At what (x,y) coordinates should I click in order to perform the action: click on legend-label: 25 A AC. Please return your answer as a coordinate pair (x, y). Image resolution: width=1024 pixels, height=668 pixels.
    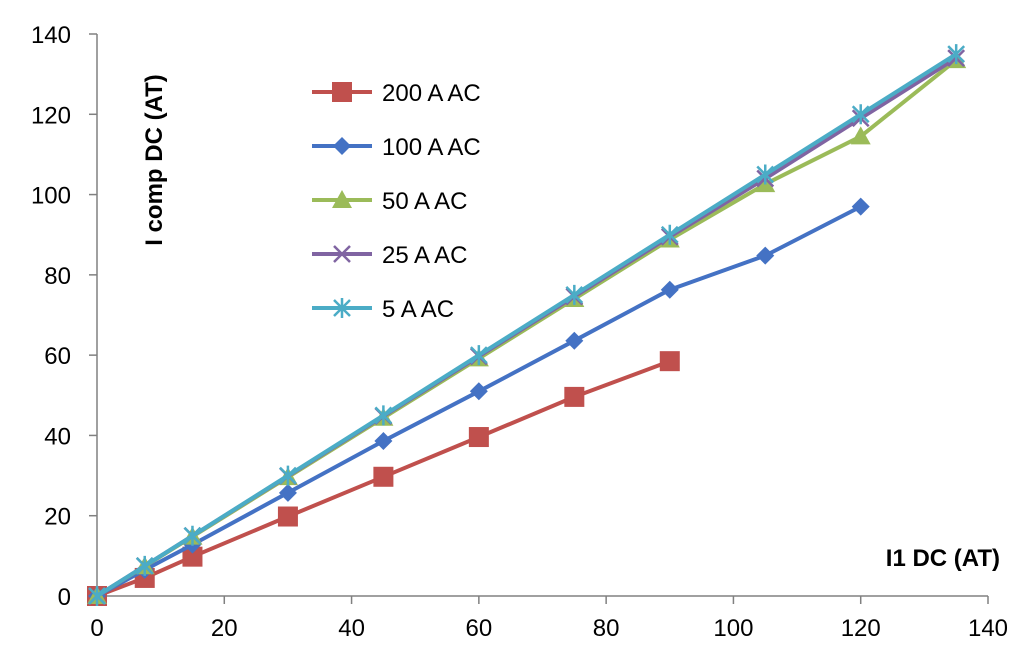
    Looking at the image, I should click on (424, 255).